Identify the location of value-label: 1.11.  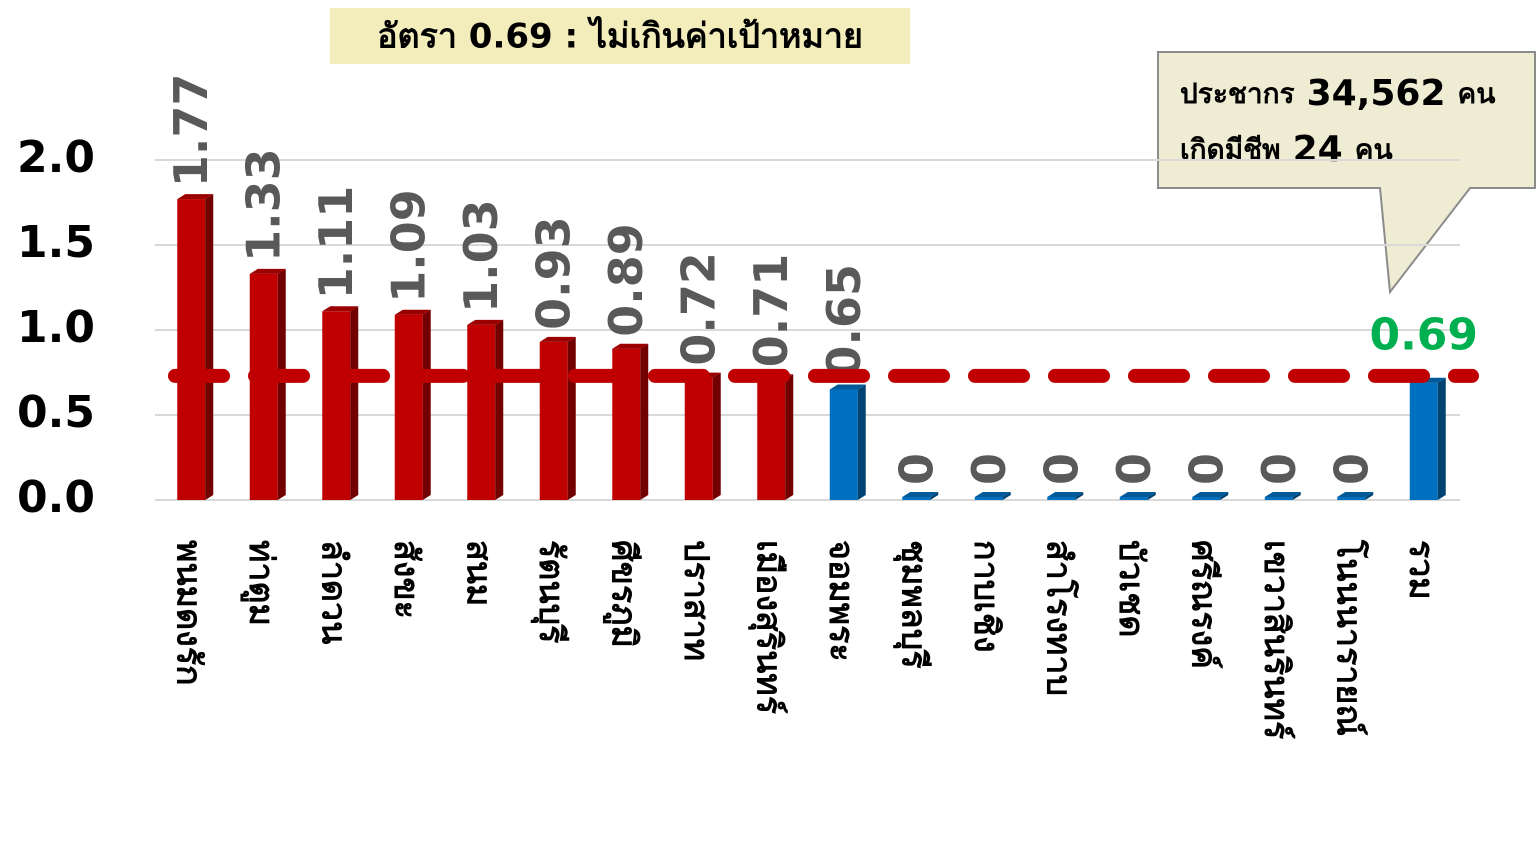
(336, 243).